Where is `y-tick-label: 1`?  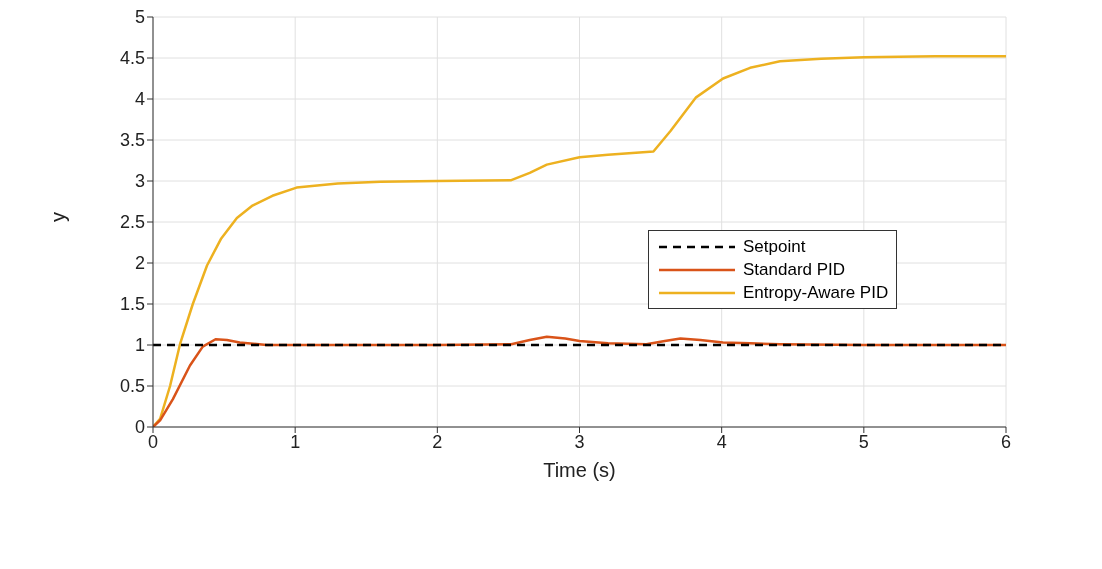 y-tick-label: 1 is located at coordinates (139, 345).